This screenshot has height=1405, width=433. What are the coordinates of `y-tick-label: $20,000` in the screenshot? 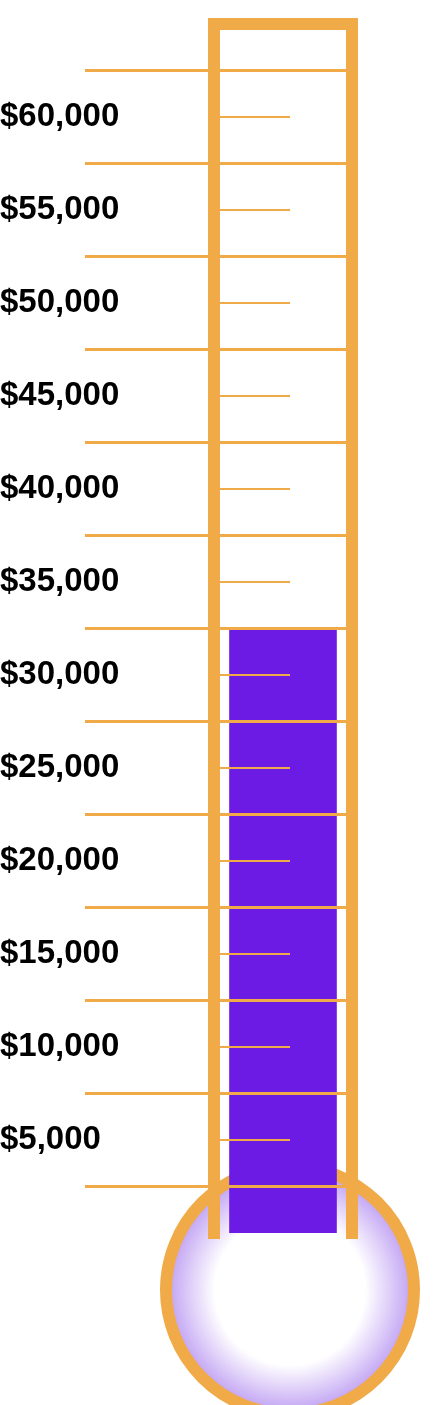 It's located at (60, 859).